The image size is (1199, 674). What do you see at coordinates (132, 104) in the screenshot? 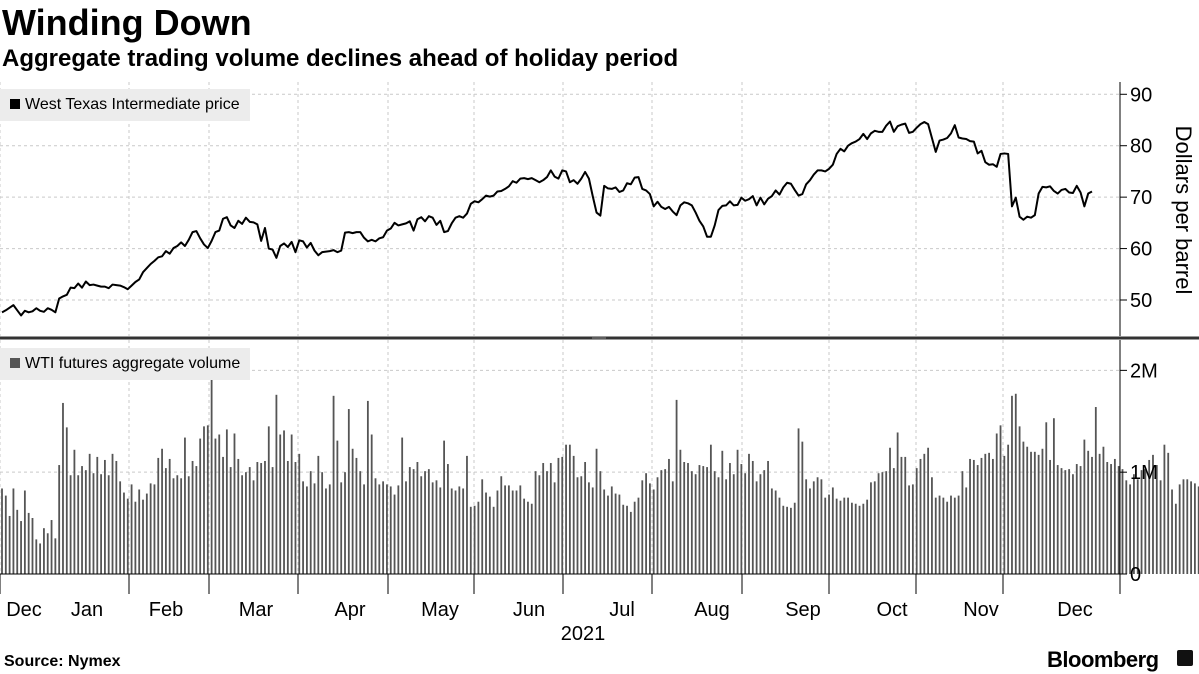
I see `price-legend-label: West Texas Intermediate price` at bounding box center [132, 104].